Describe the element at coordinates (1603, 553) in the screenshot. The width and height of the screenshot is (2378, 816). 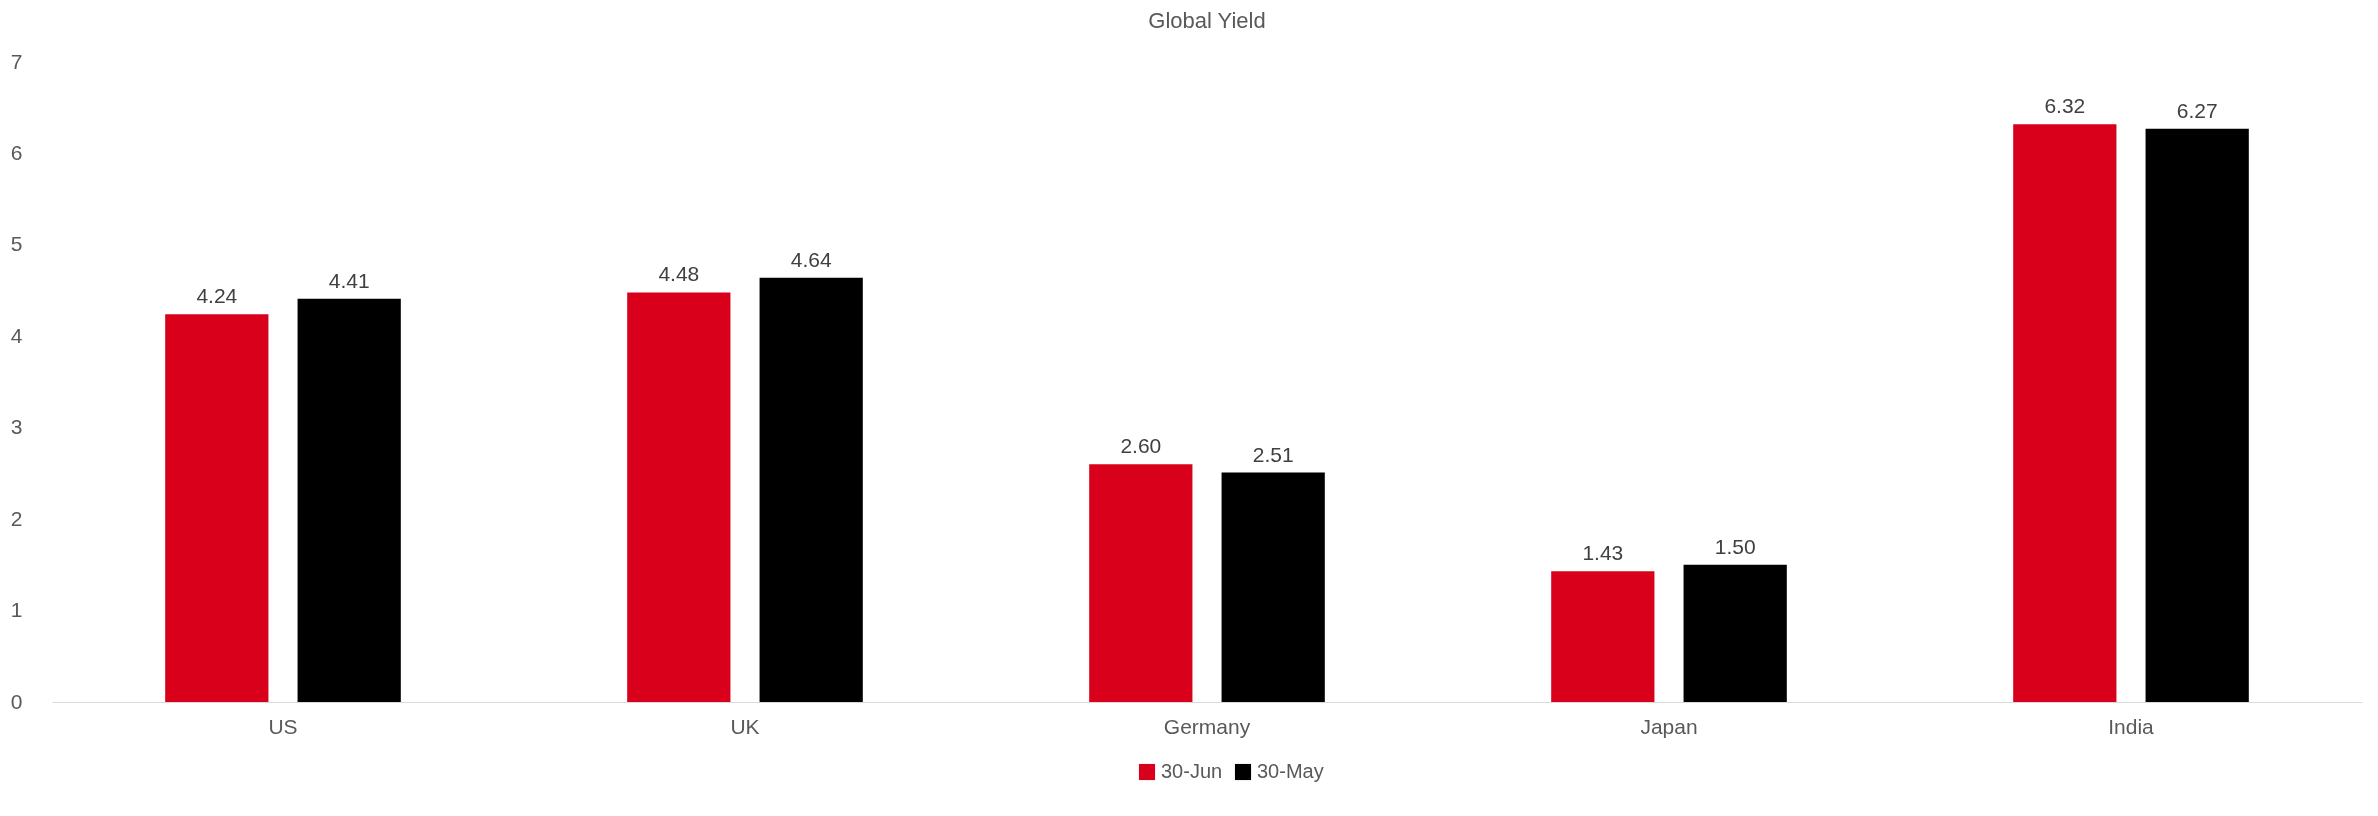
I see `data-label: 1.43` at that location.